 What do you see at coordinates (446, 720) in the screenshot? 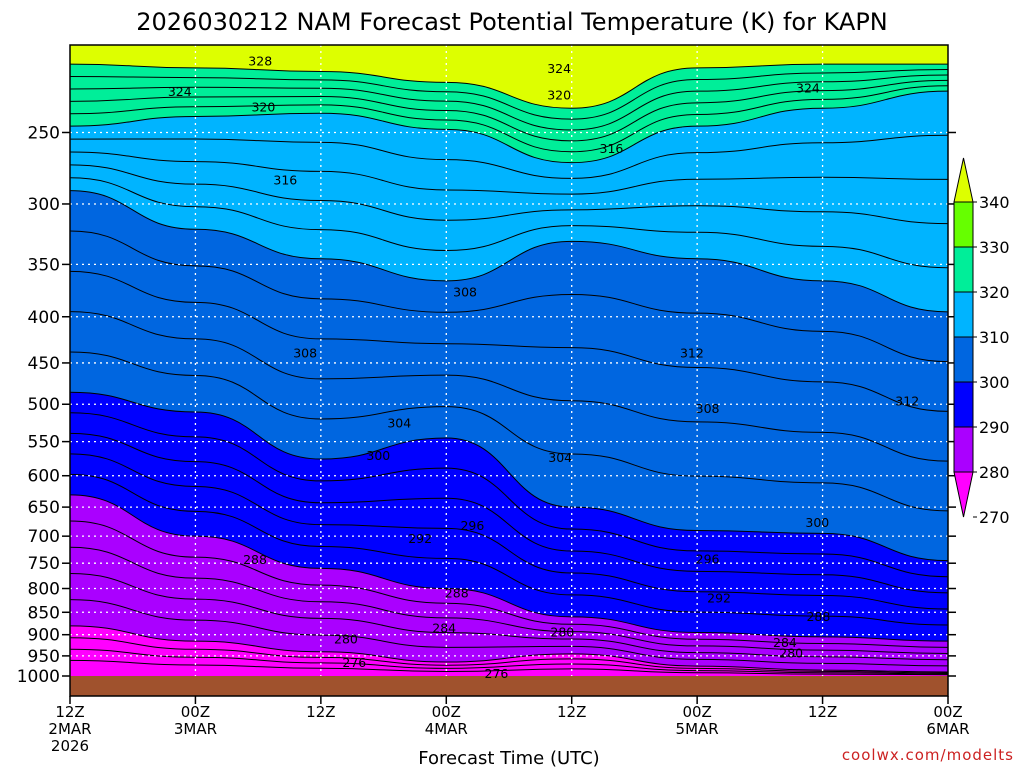
I see `x-tick-label-3: 00Z 4MAR` at bounding box center [446, 720].